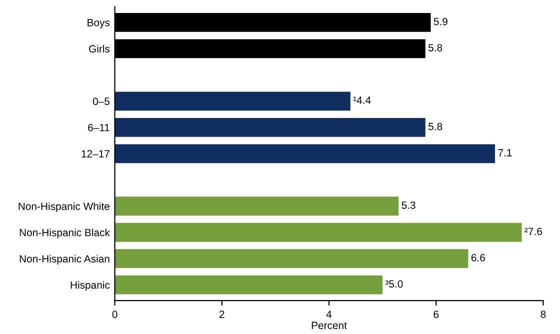  I want to click on y-tick-label: Non-Hispanic White, so click(64, 207).